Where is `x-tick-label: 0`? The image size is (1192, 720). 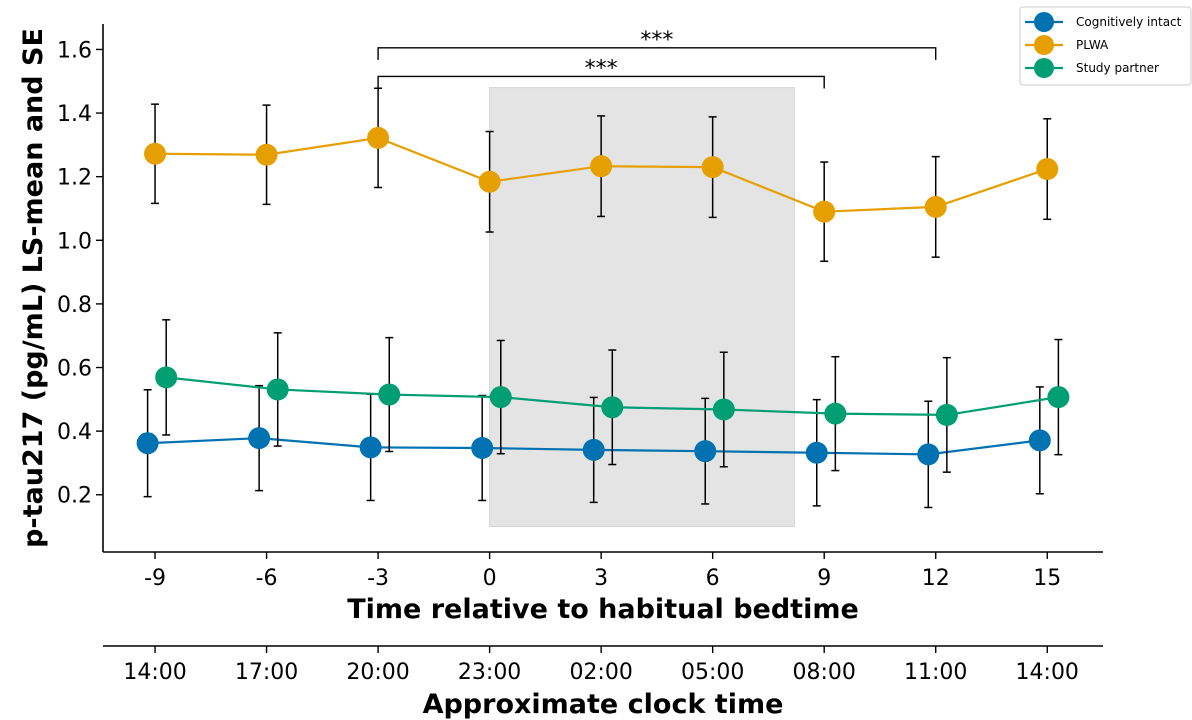
x-tick-label: 0 is located at coordinates (490, 578).